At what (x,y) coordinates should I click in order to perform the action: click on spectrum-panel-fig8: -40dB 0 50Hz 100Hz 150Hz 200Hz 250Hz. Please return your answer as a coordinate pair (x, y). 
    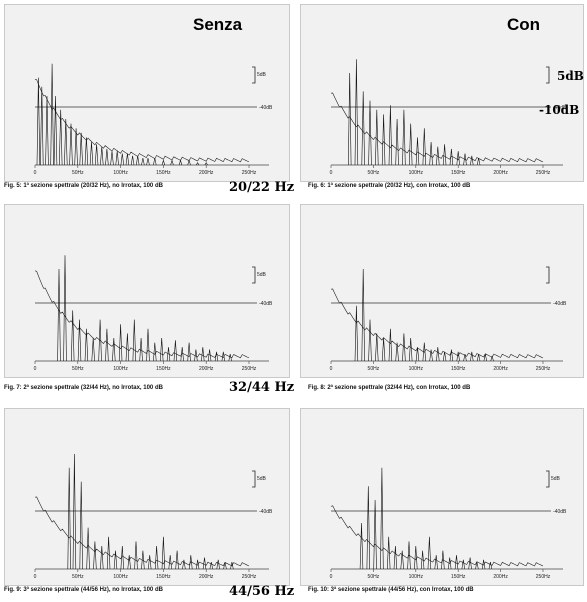
    Looking at the image, I should click on (442, 291).